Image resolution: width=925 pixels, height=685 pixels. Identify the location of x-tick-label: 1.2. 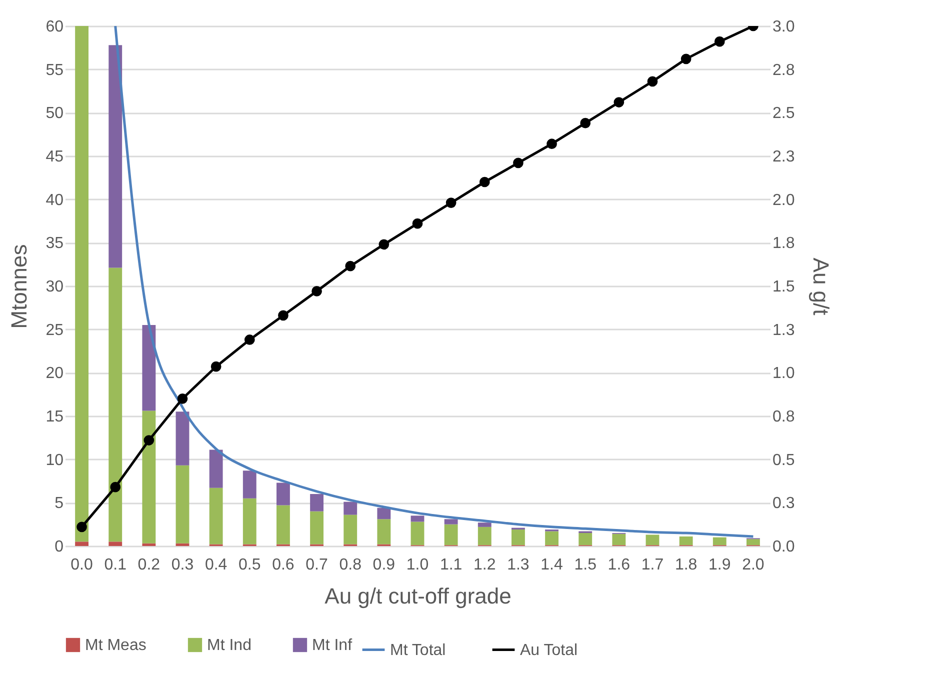
(485, 565).